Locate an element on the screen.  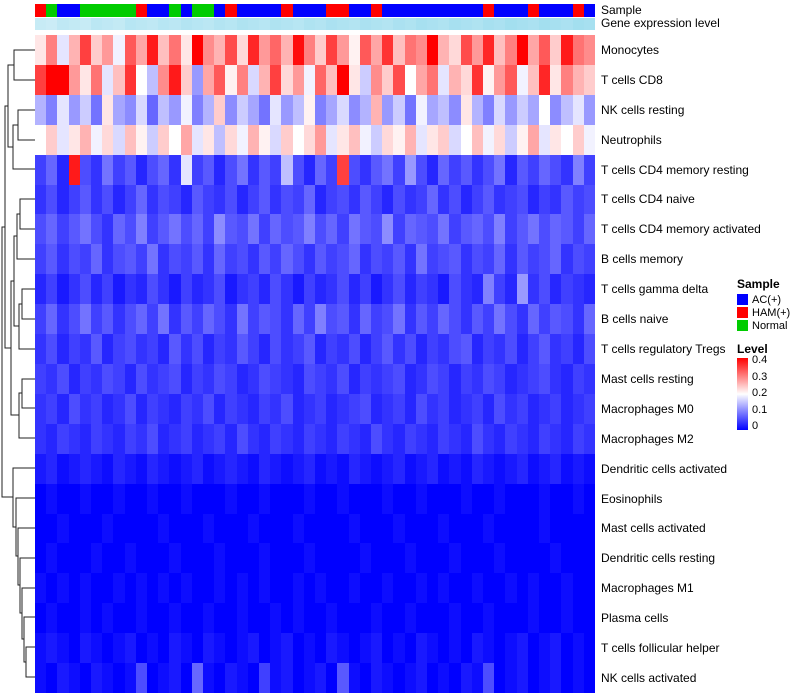
row-label: B cells naive is located at coordinates (635, 319).